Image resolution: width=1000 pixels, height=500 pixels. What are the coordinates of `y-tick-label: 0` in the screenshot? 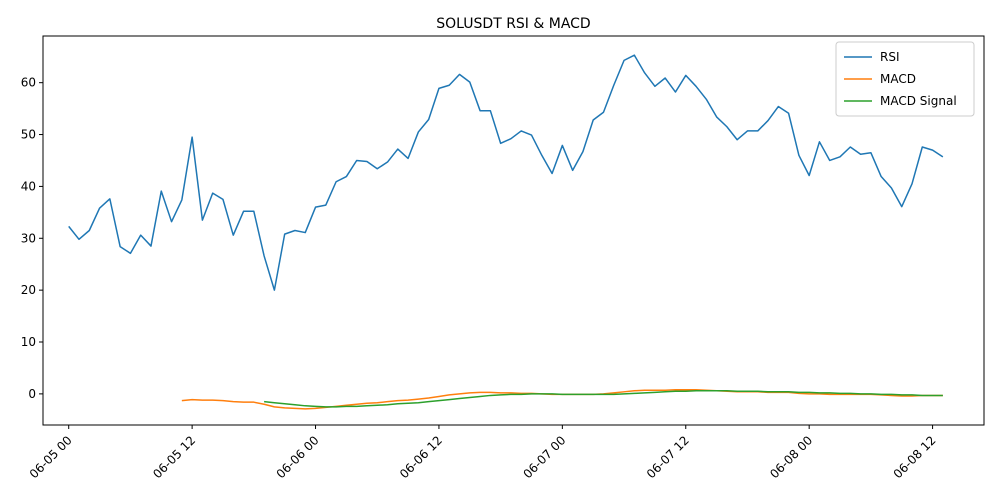 It's located at (32, 394).